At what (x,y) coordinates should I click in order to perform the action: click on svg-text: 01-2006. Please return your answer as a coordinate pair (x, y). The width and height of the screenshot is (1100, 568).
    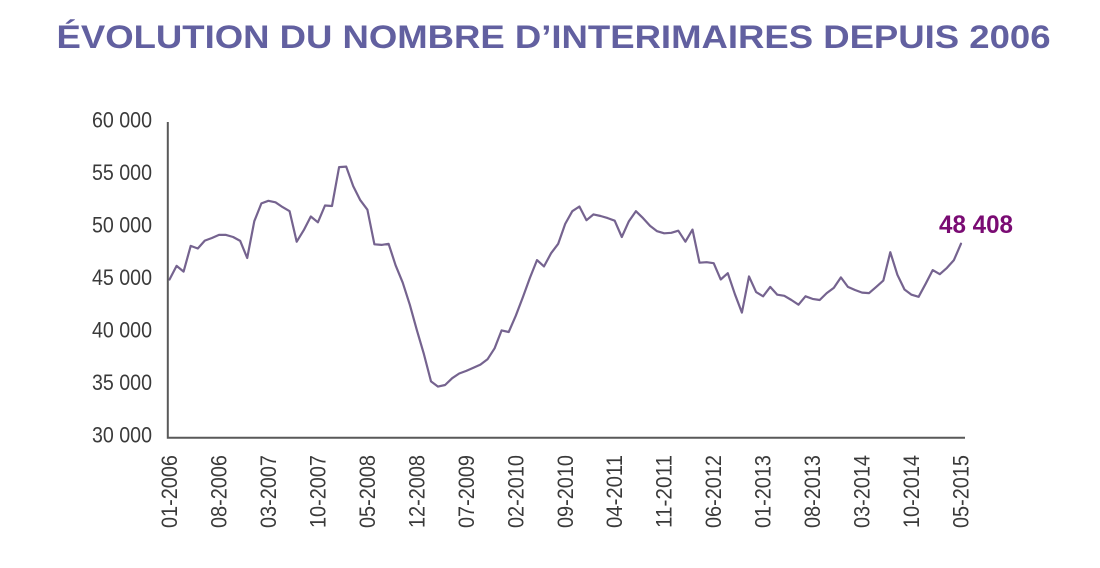
    Looking at the image, I should click on (169, 491).